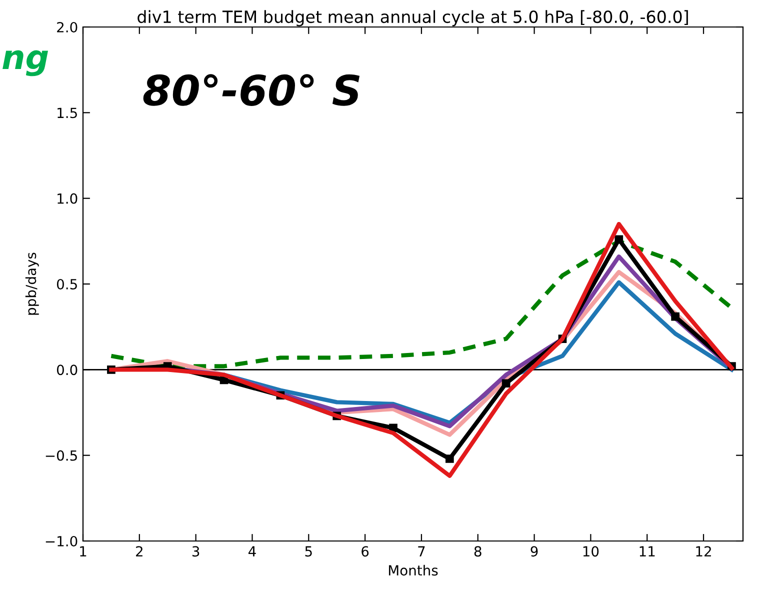  What do you see at coordinates (25, 63) in the screenshot?
I see `text: ng` at bounding box center [25, 63].